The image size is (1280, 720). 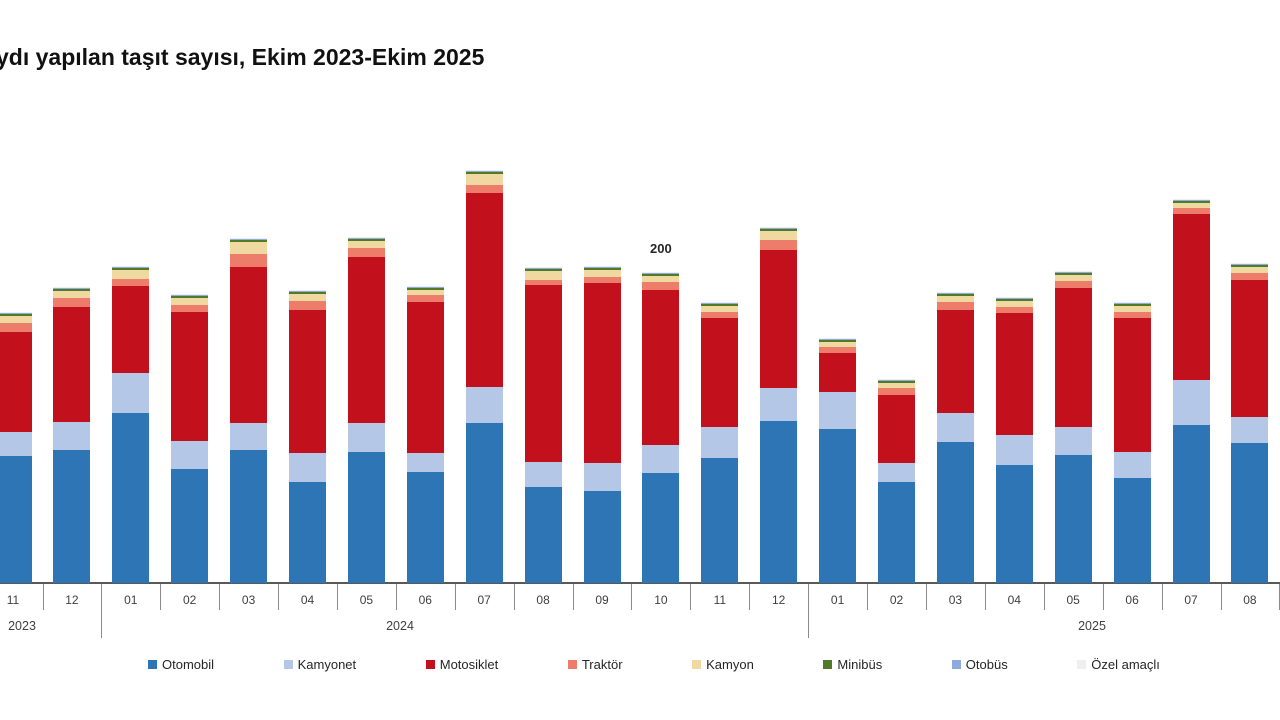 I want to click on legend-label: Özel amaçlı, so click(x=1125, y=664).